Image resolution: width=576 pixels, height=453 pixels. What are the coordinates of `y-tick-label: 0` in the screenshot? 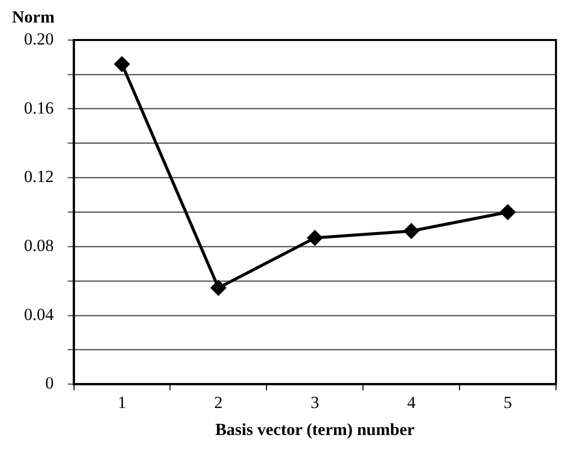 It's located at (49, 383).